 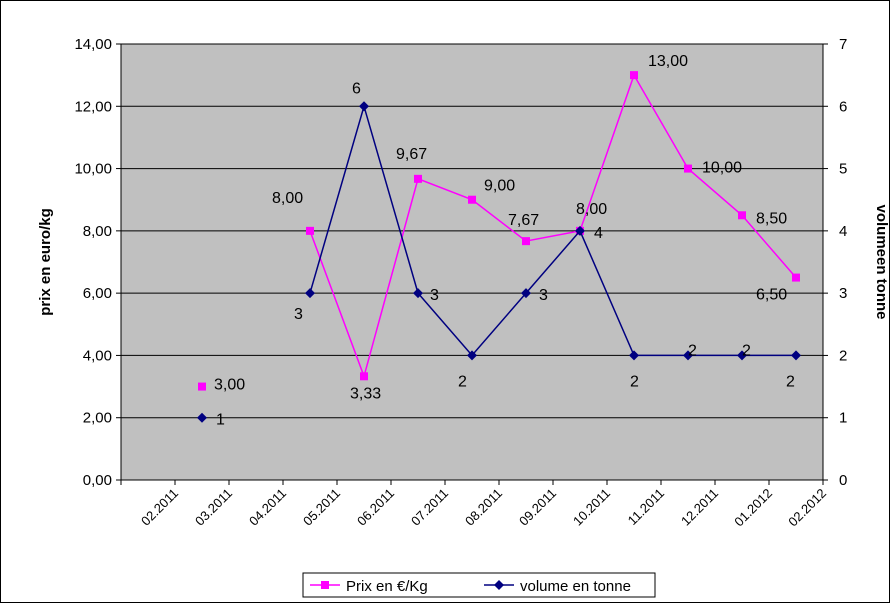 I want to click on right-axis-tick-label: 7, so click(x=843, y=44).